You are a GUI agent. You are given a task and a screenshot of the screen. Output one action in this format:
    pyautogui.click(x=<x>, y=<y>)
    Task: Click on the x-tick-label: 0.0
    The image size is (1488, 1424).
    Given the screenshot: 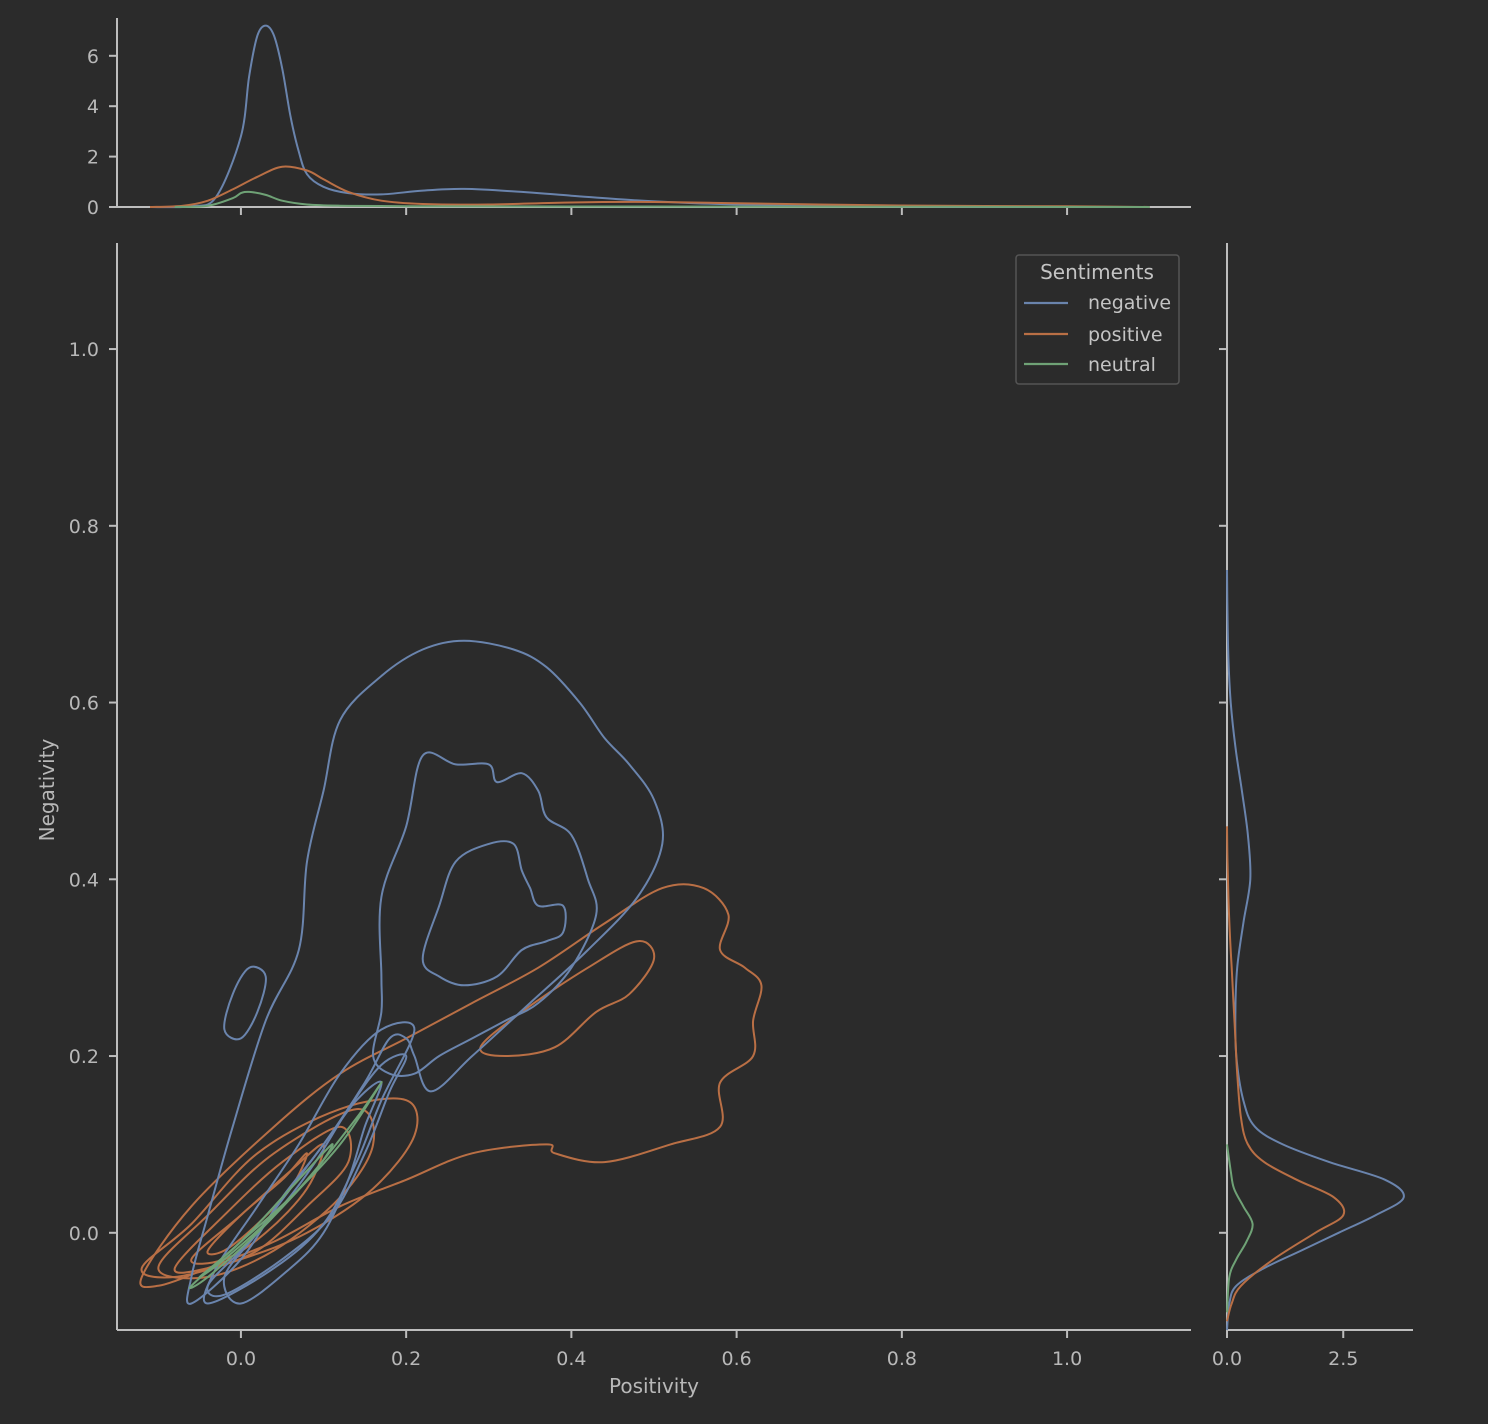 What is the action you would take?
    pyautogui.click(x=241, y=1359)
    